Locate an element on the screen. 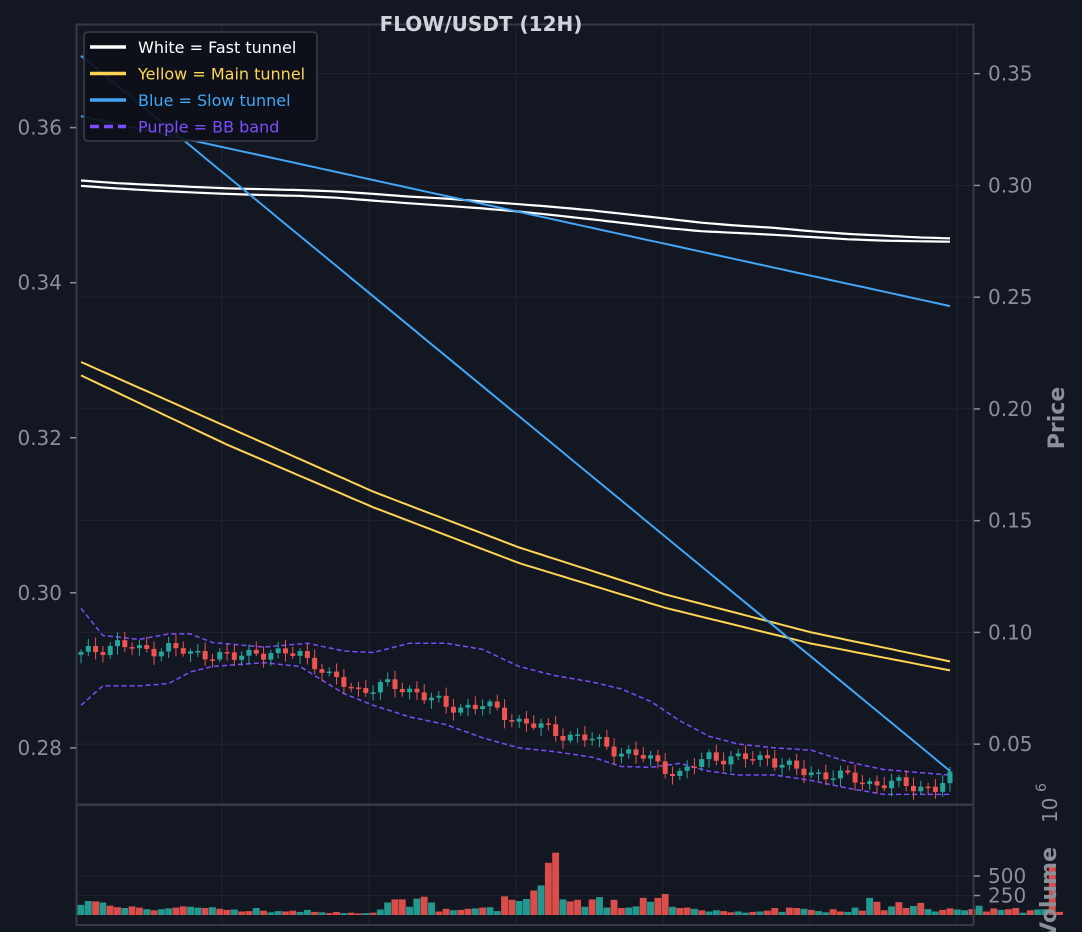 The height and width of the screenshot is (932, 1082). legend-label: Blue = Slow tunnel is located at coordinates (214, 100).